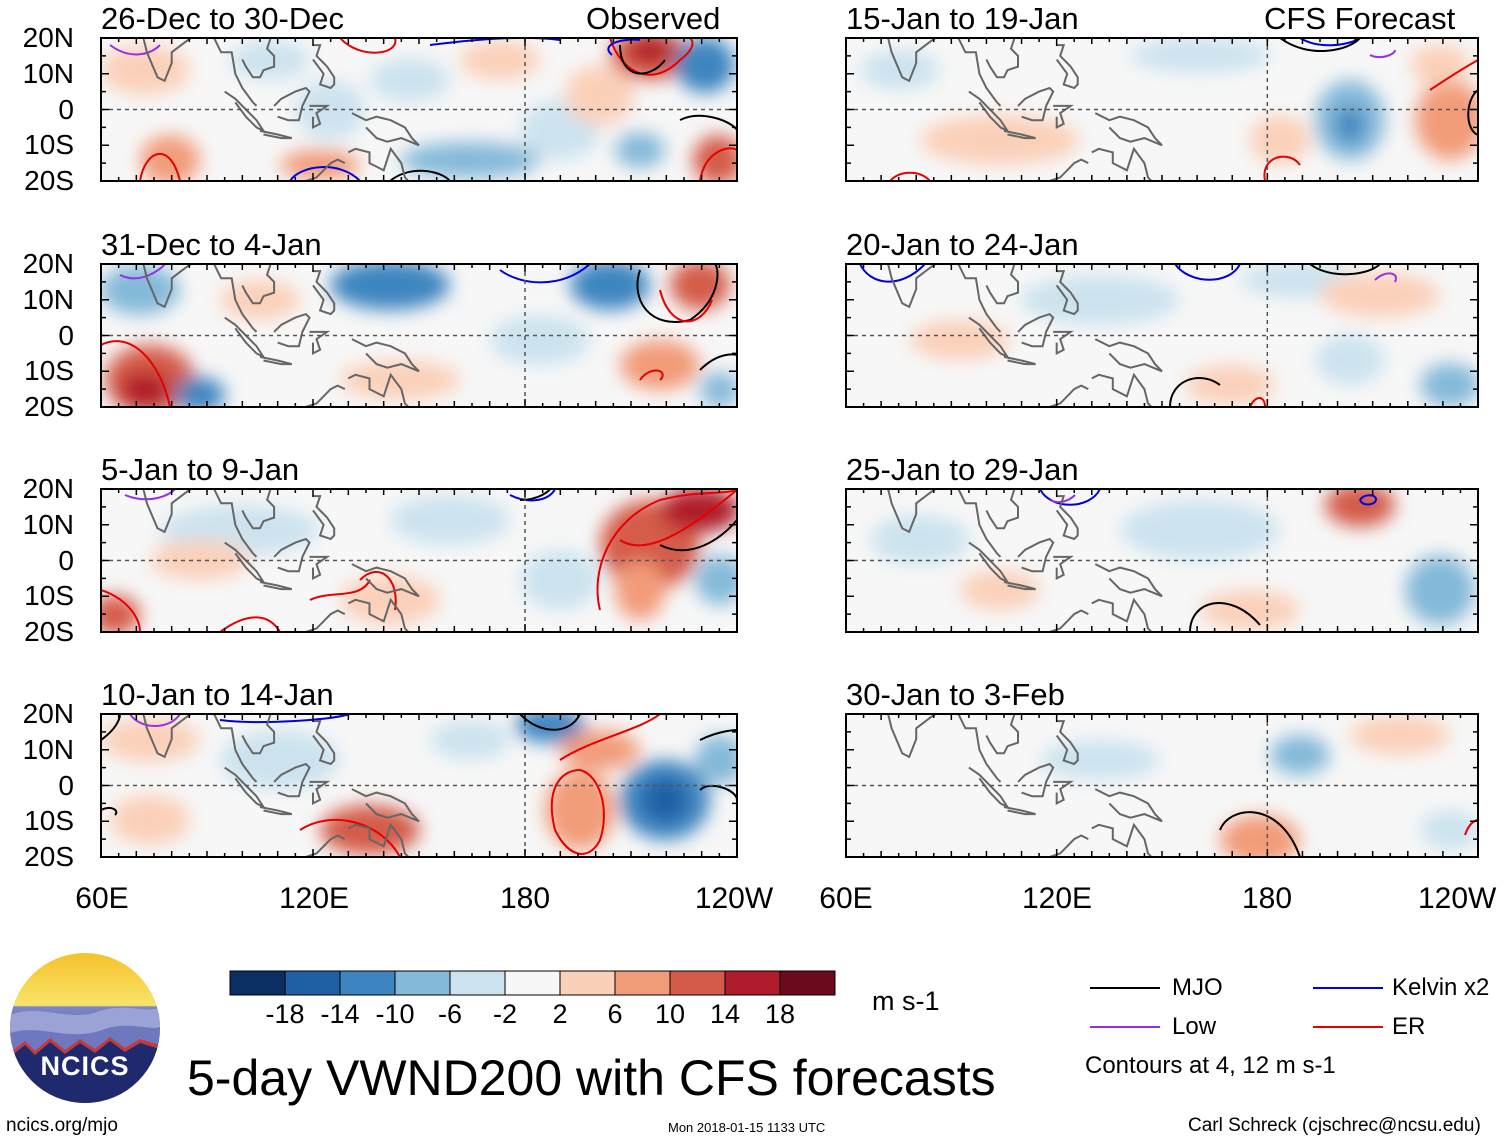 The width and height of the screenshot is (1510, 1142). I want to click on legend-swatch-kelvin, so click(1348, 988).